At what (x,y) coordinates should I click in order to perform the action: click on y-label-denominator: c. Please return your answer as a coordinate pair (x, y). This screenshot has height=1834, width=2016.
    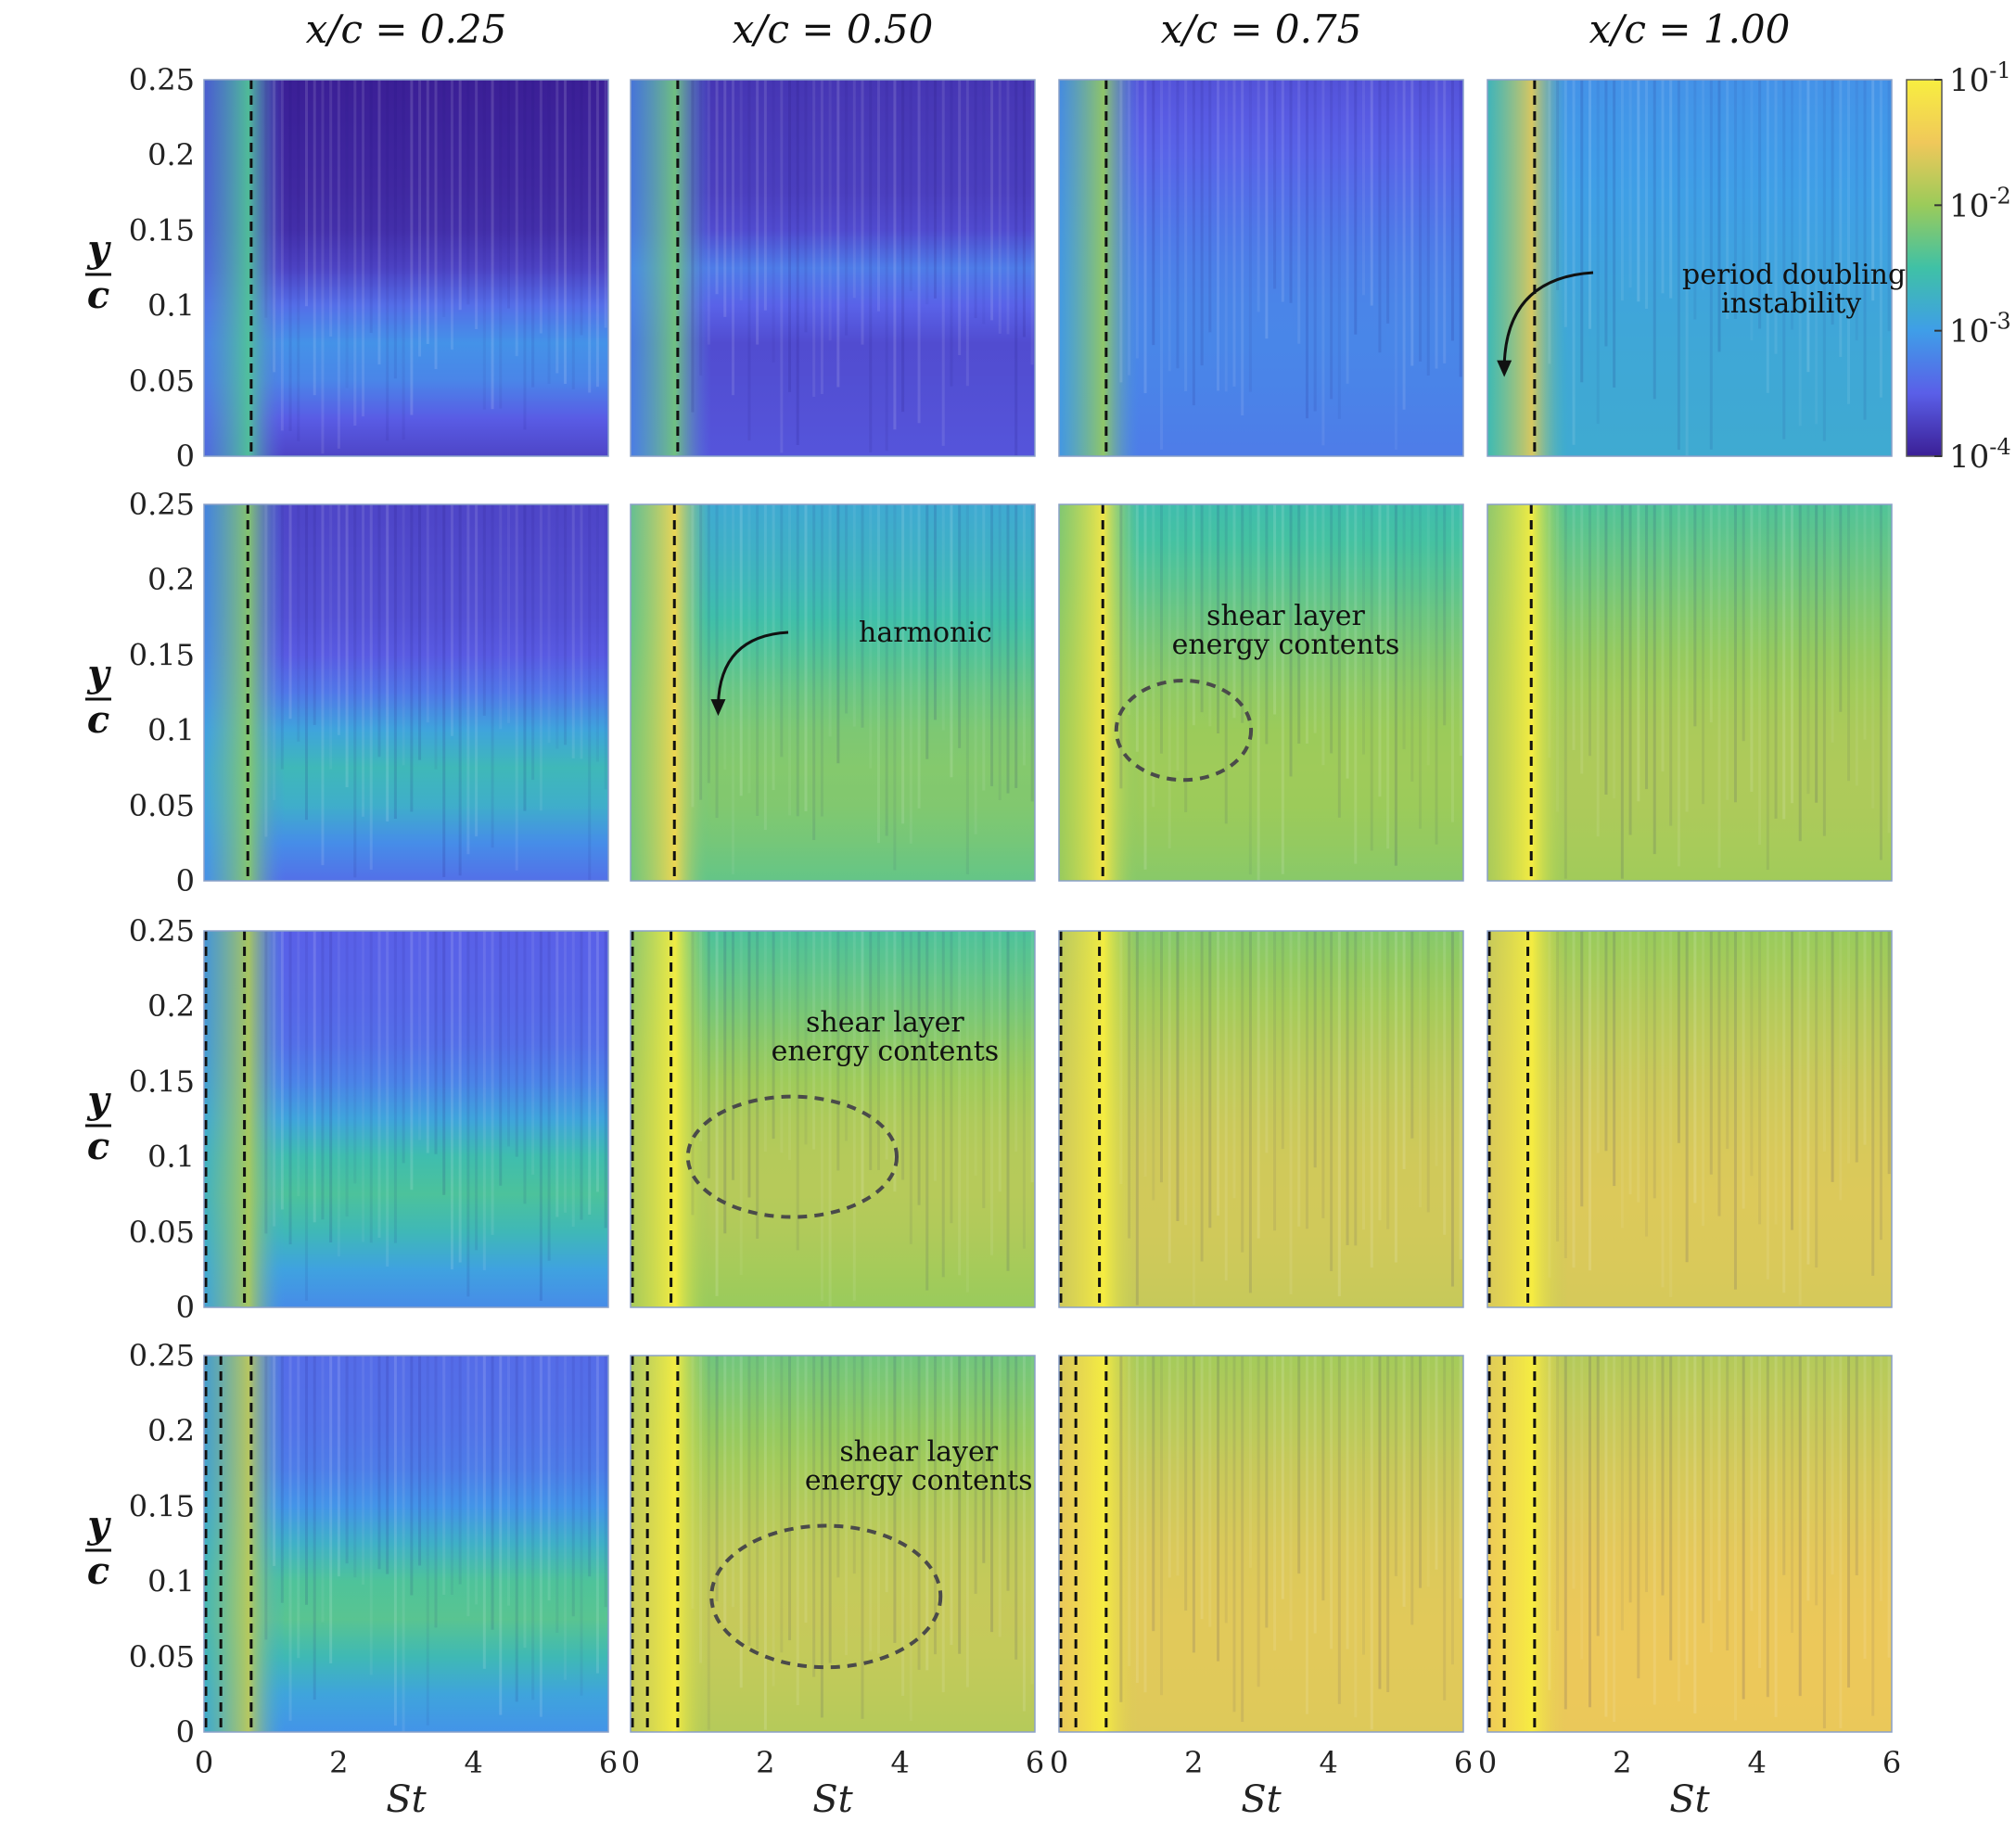
    Looking at the image, I should click on (98, 296).